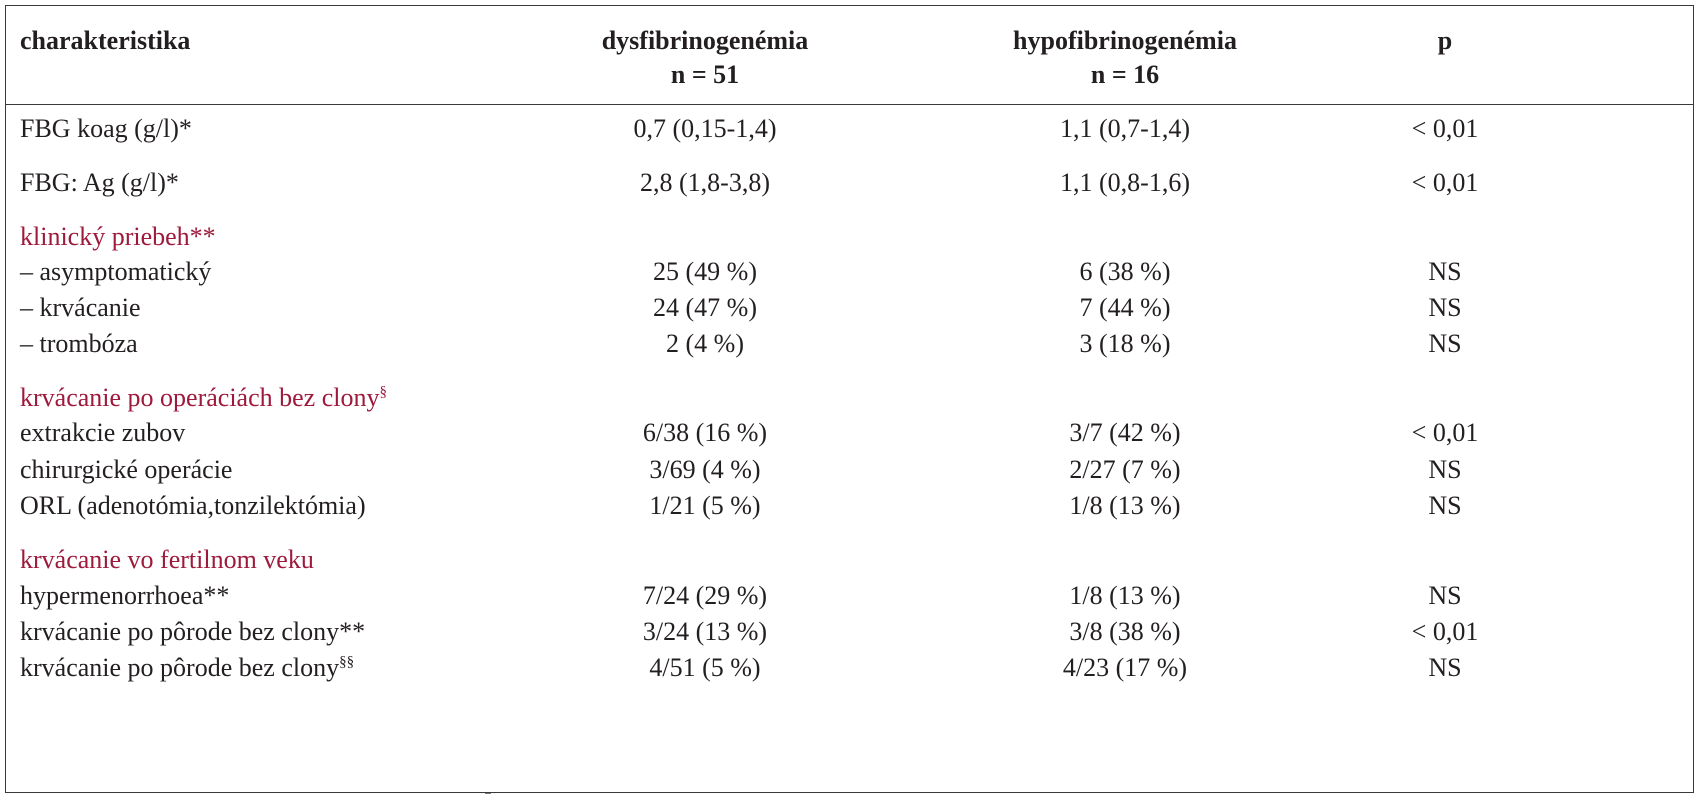 This screenshot has width=1701, height=800. What do you see at coordinates (105, 40) in the screenshot?
I see `header-characteristic: charakteristika` at bounding box center [105, 40].